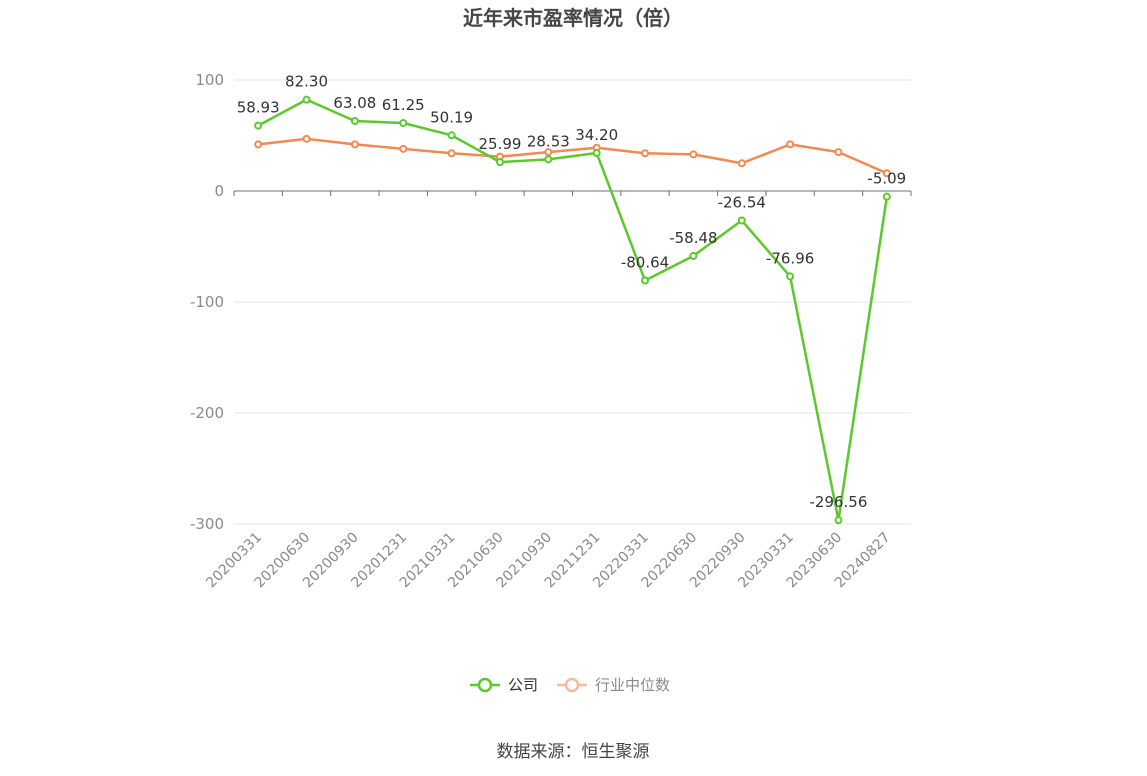 The width and height of the screenshot is (1147, 776). I want to click on data-label: -296.56, so click(839, 502).